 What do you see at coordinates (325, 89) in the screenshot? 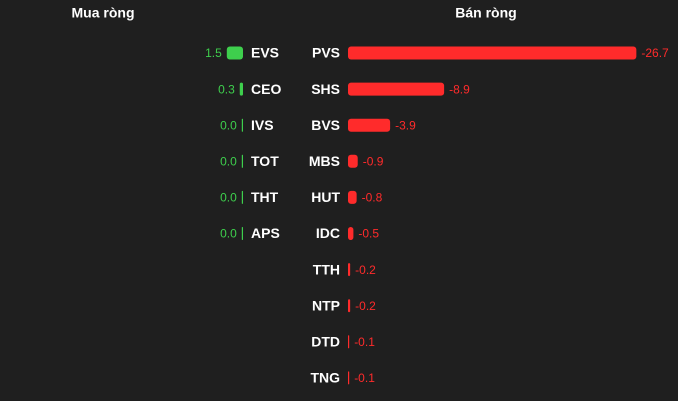
I see `category-label: SHS` at bounding box center [325, 89].